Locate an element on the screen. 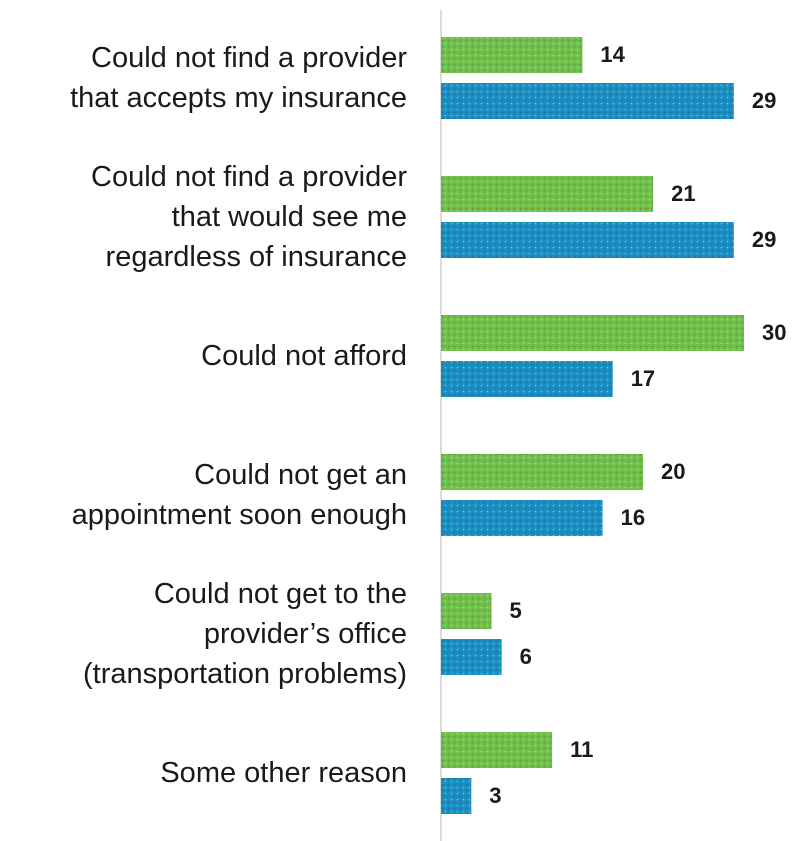 This screenshot has width=793, height=841. value-label: 14 is located at coordinates (612, 54).